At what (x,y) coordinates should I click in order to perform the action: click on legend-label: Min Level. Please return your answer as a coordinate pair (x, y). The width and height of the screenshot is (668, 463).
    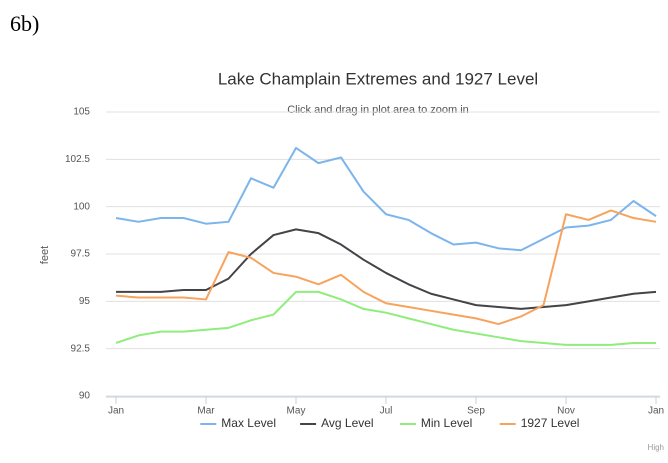
    Looking at the image, I should click on (446, 423).